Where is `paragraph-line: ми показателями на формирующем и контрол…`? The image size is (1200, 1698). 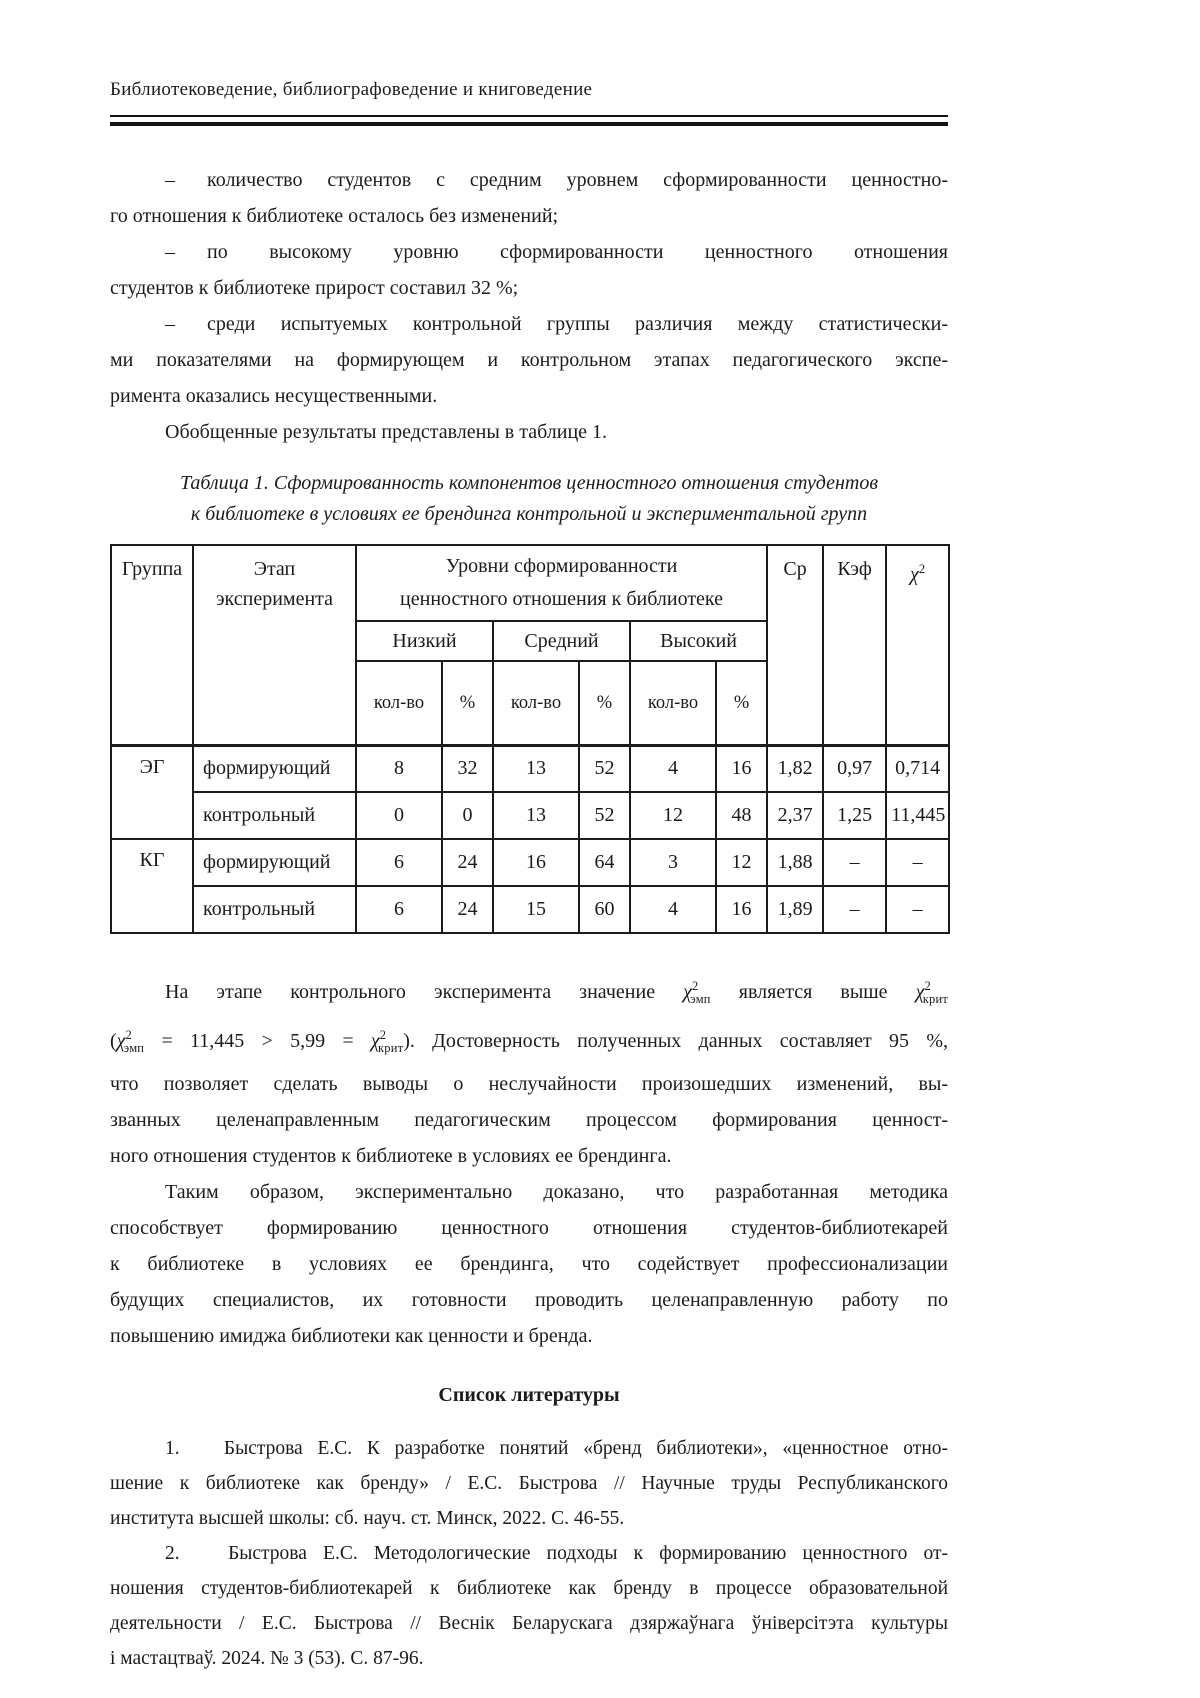
paragraph-line: ми показателями на формирующем и контрол… is located at coordinates (529, 360).